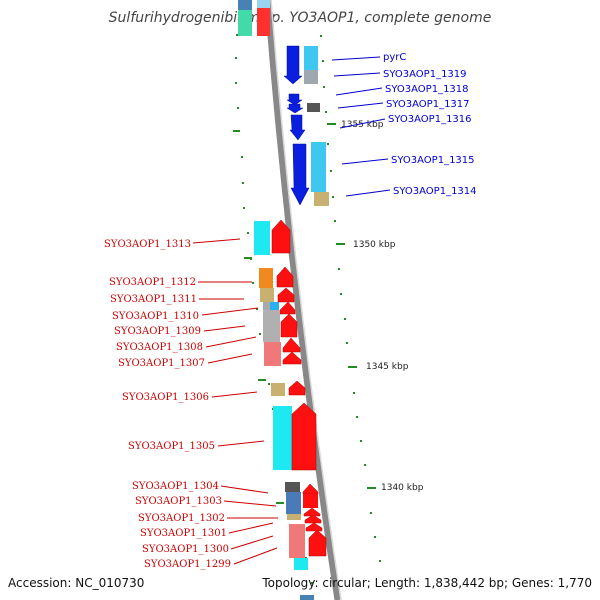 The height and width of the screenshot is (600, 600). I want to click on scale-label: 1345 kbp, so click(387, 367).